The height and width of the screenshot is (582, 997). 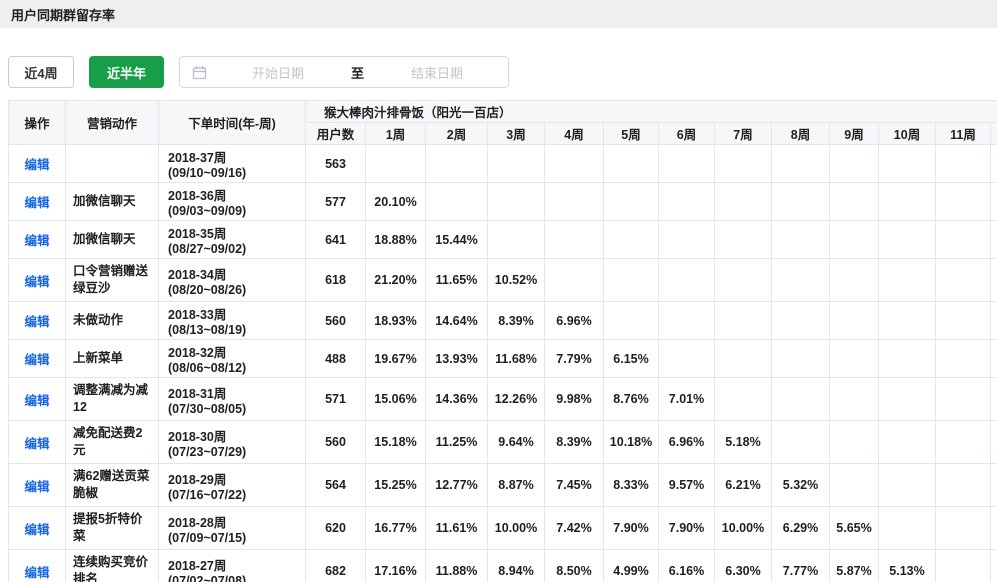 I want to click on retention-value-cell: 8.50%, so click(x=574, y=565).